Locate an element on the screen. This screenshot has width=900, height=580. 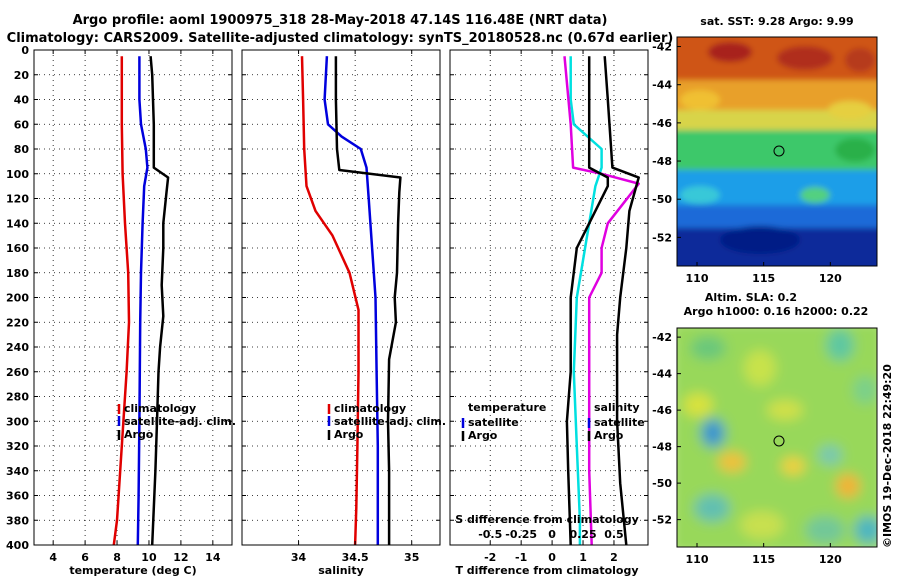
depth-tick-label: 40 is located at coordinates (22, 100).